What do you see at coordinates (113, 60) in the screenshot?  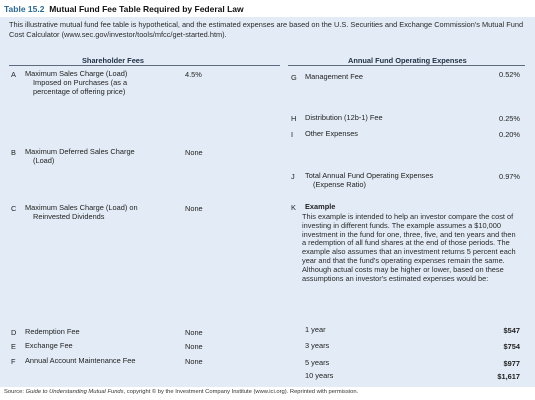 I see `header-shareholder-fees: Shareholder Fees` at bounding box center [113, 60].